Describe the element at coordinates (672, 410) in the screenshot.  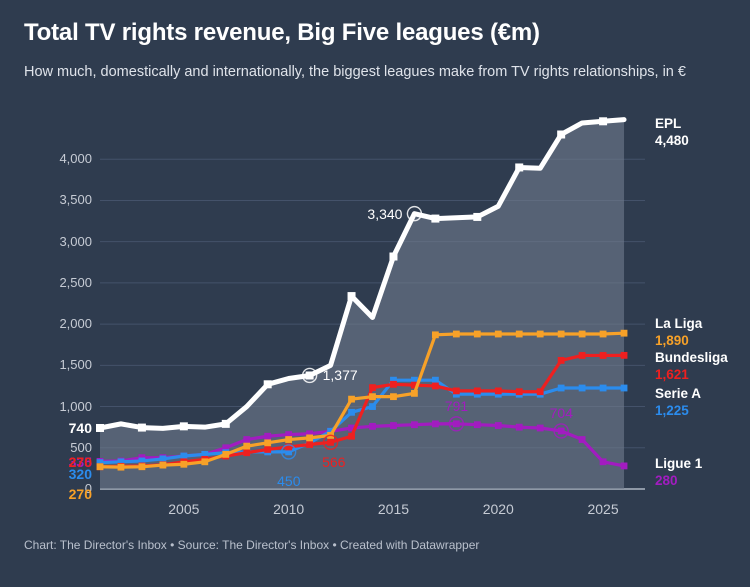
I see `legend-series-value: 1,225` at that location.